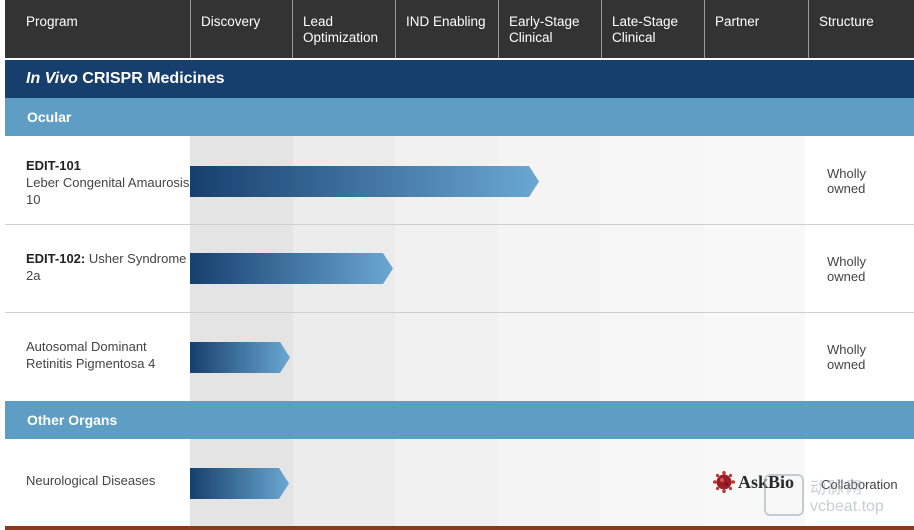  Describe the element at coordinates (446, 29) in the screenshot. I see `header-ind-enabling: IND Enabling` at that location.